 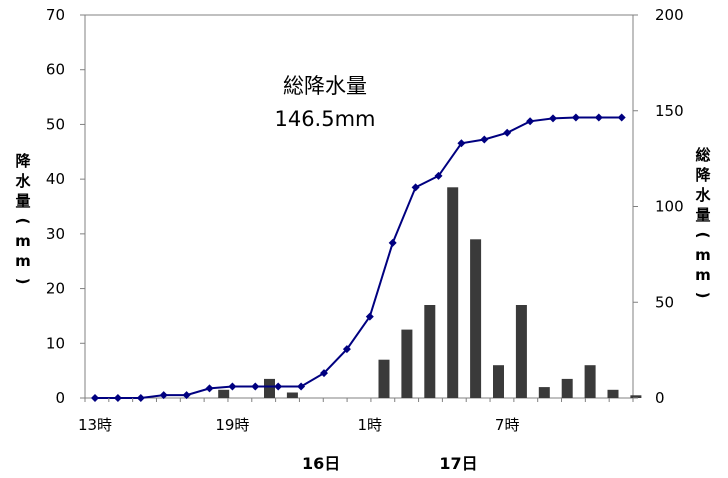 What do you see at coordinates (507, 425) in the screenshot?
I see `x-tick-label: 7時` at bounding box center [507, 425].